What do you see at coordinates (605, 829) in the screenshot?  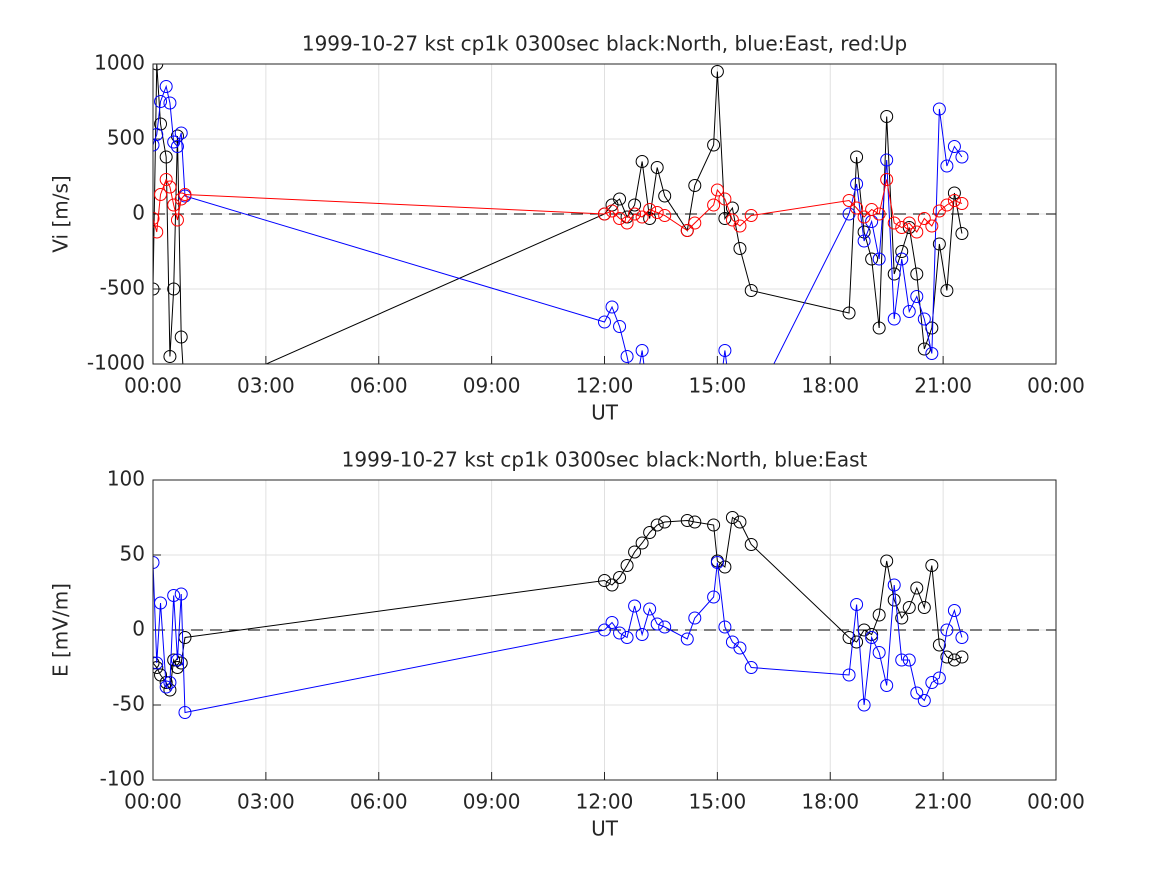 I see `x-axis-label: UT` at bounding box center [605, 829].